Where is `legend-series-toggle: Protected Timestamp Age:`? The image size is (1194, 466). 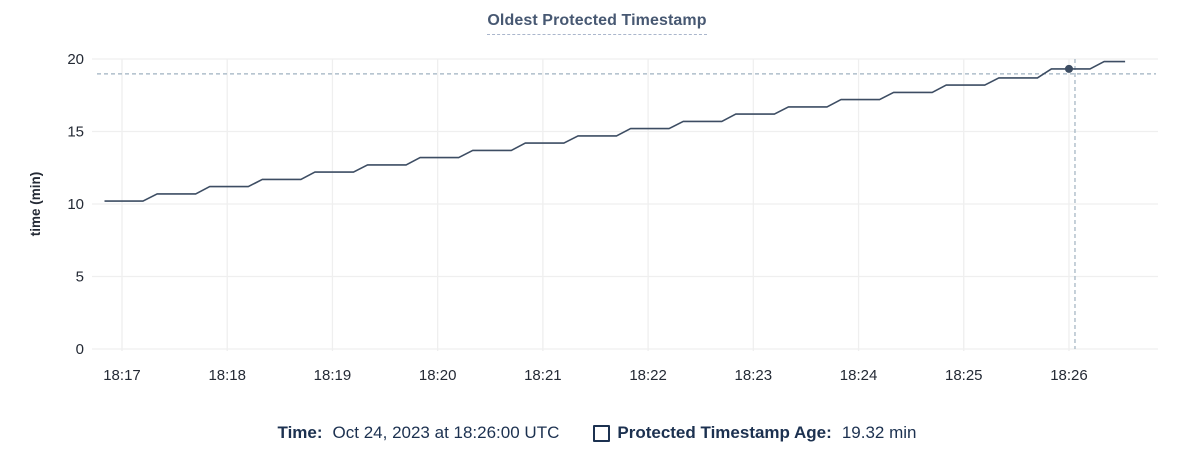
legend-series-toggle: Protected Timestamp Age: is located at coordinates (717, 433).